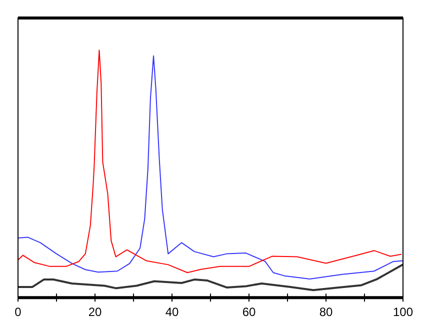  Describe the element at coordinates (18, 312) in the screenshot. I see `x-tick-label: 0` at that location.